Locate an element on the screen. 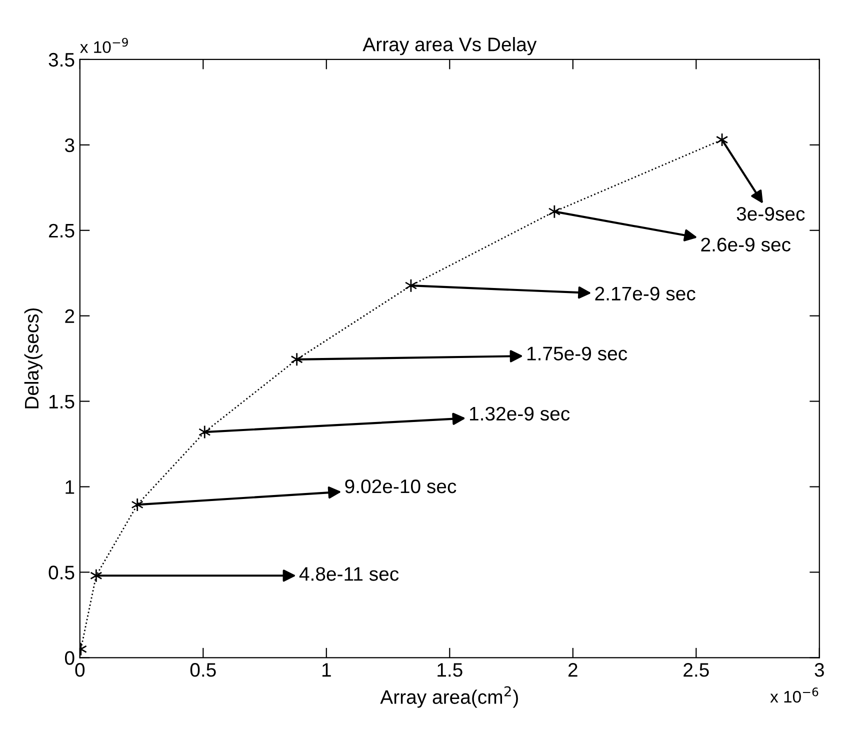 This screenshot has width=850, height=734. text: x 10$^{−6}$ is located at coordinates (794, 695).